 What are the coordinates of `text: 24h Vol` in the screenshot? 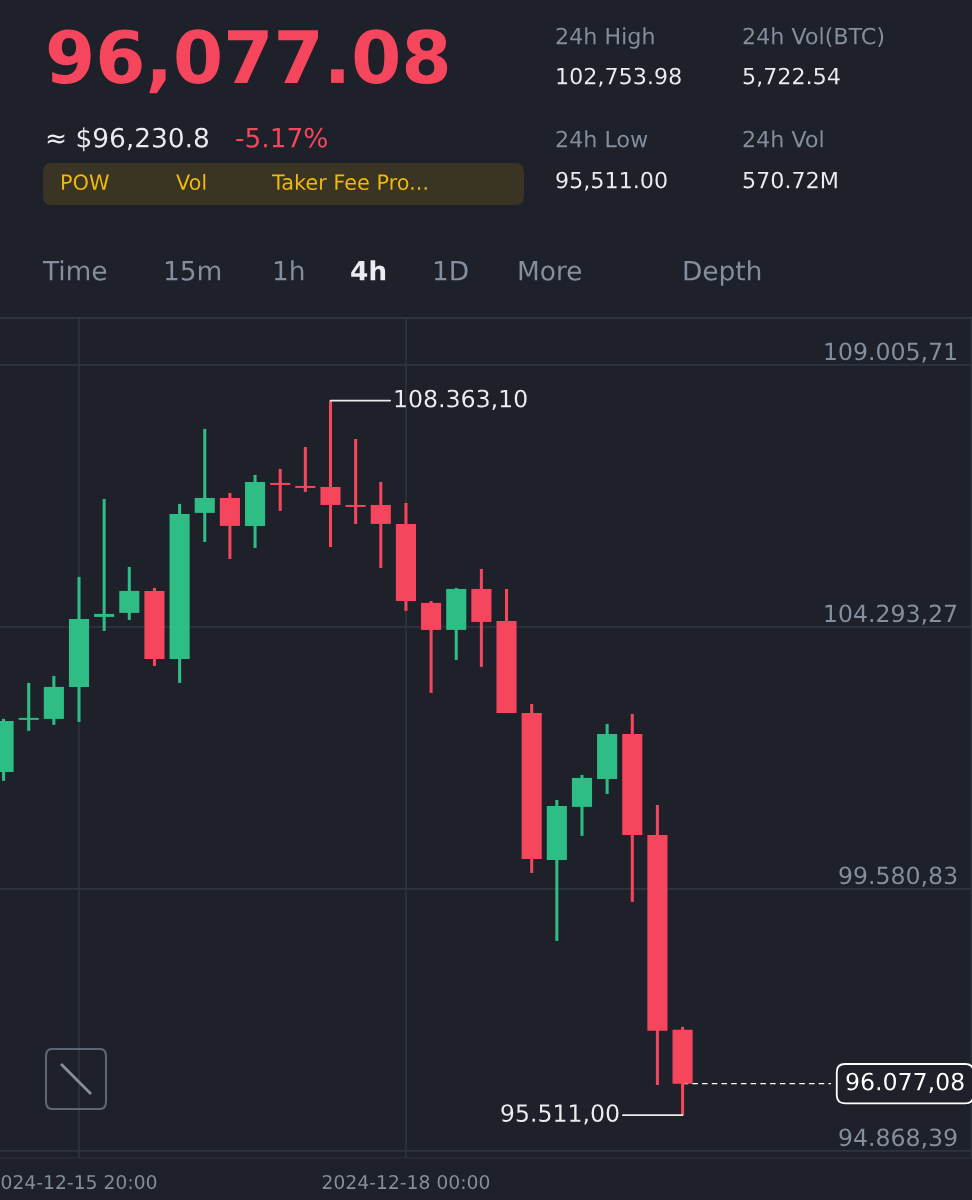 It's located at (783, 139).